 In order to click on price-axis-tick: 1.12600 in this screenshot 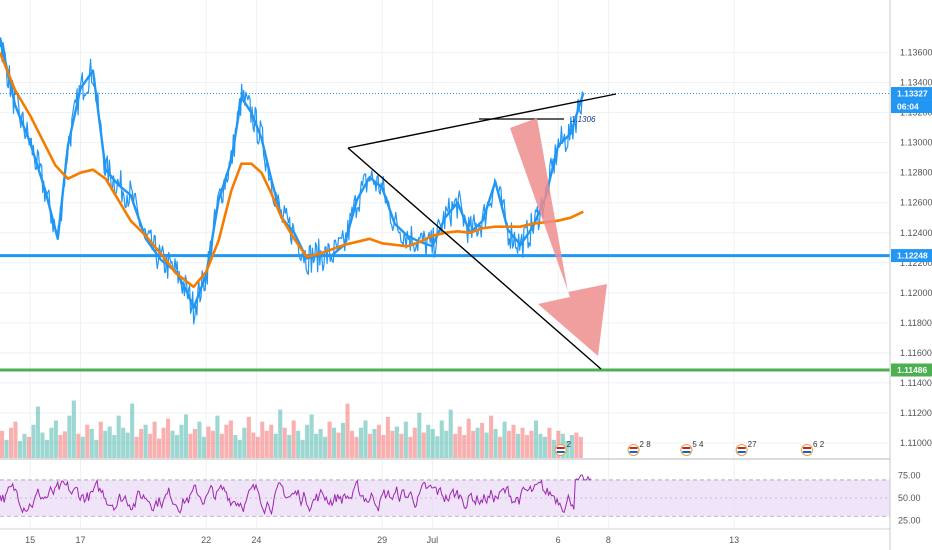, I will do `click(916, 203)`.